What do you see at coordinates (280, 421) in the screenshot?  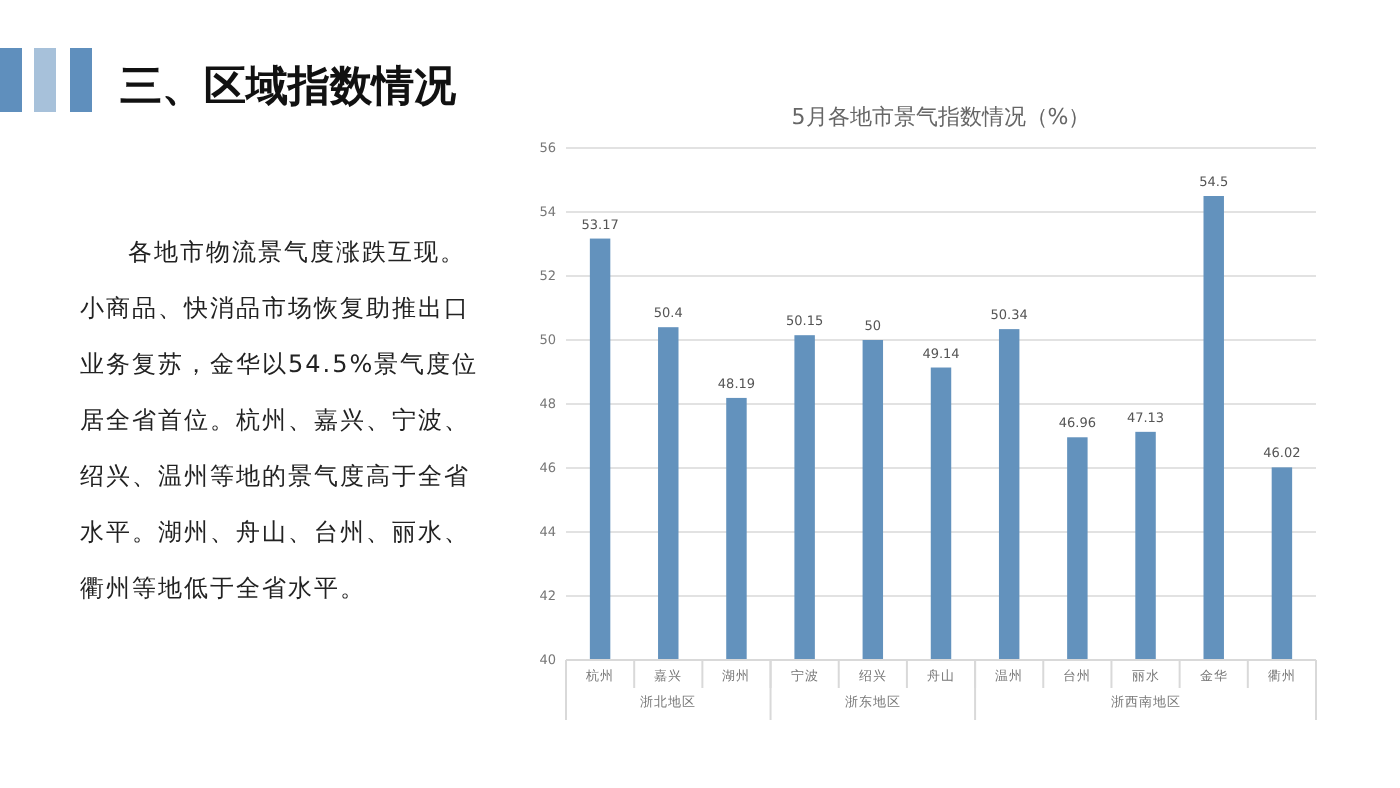 I see `text: 各地市物流景气度涨跌互现。小商品、快消品市场恢复助推出口业务复苏，金华以54.5%景气度位居全省首位。杭州、嘉兴、宁波、绍兴、温州等地的景气度高于全省水平。湖州、舟山、台州、丽水、衢州等地低于全省水平。` at bounding box center [280, 421].